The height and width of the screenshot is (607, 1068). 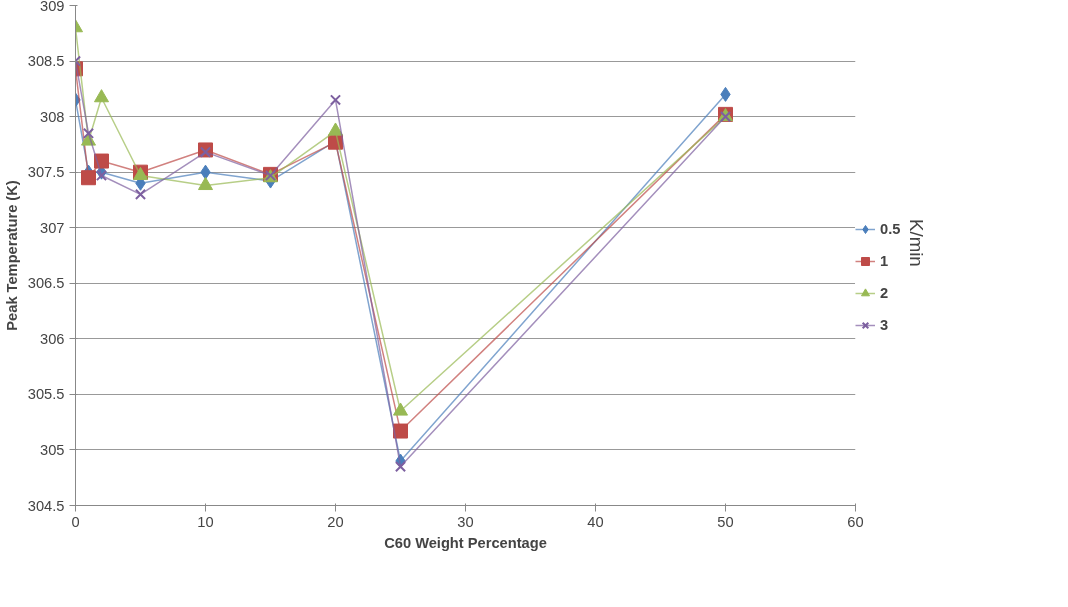 What do you see at coordinates (46, 61) in the screenshot?
I see `y-tick-label: 308.5` at bounding box center [46, 61].